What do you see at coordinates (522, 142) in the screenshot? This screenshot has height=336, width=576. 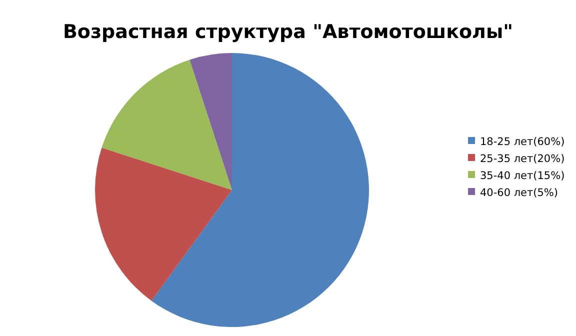 I see `legend-label: 18-25 лет(60%)` at bounding box center [522, 142].